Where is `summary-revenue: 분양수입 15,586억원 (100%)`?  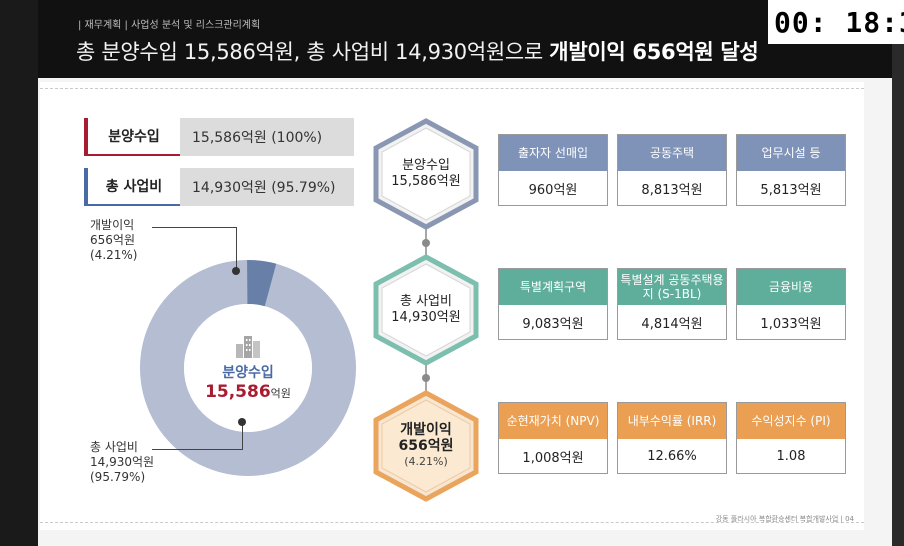
summary-revenue: 분양수입 15,586억원 (100%) is located at coordinates (219, 137).